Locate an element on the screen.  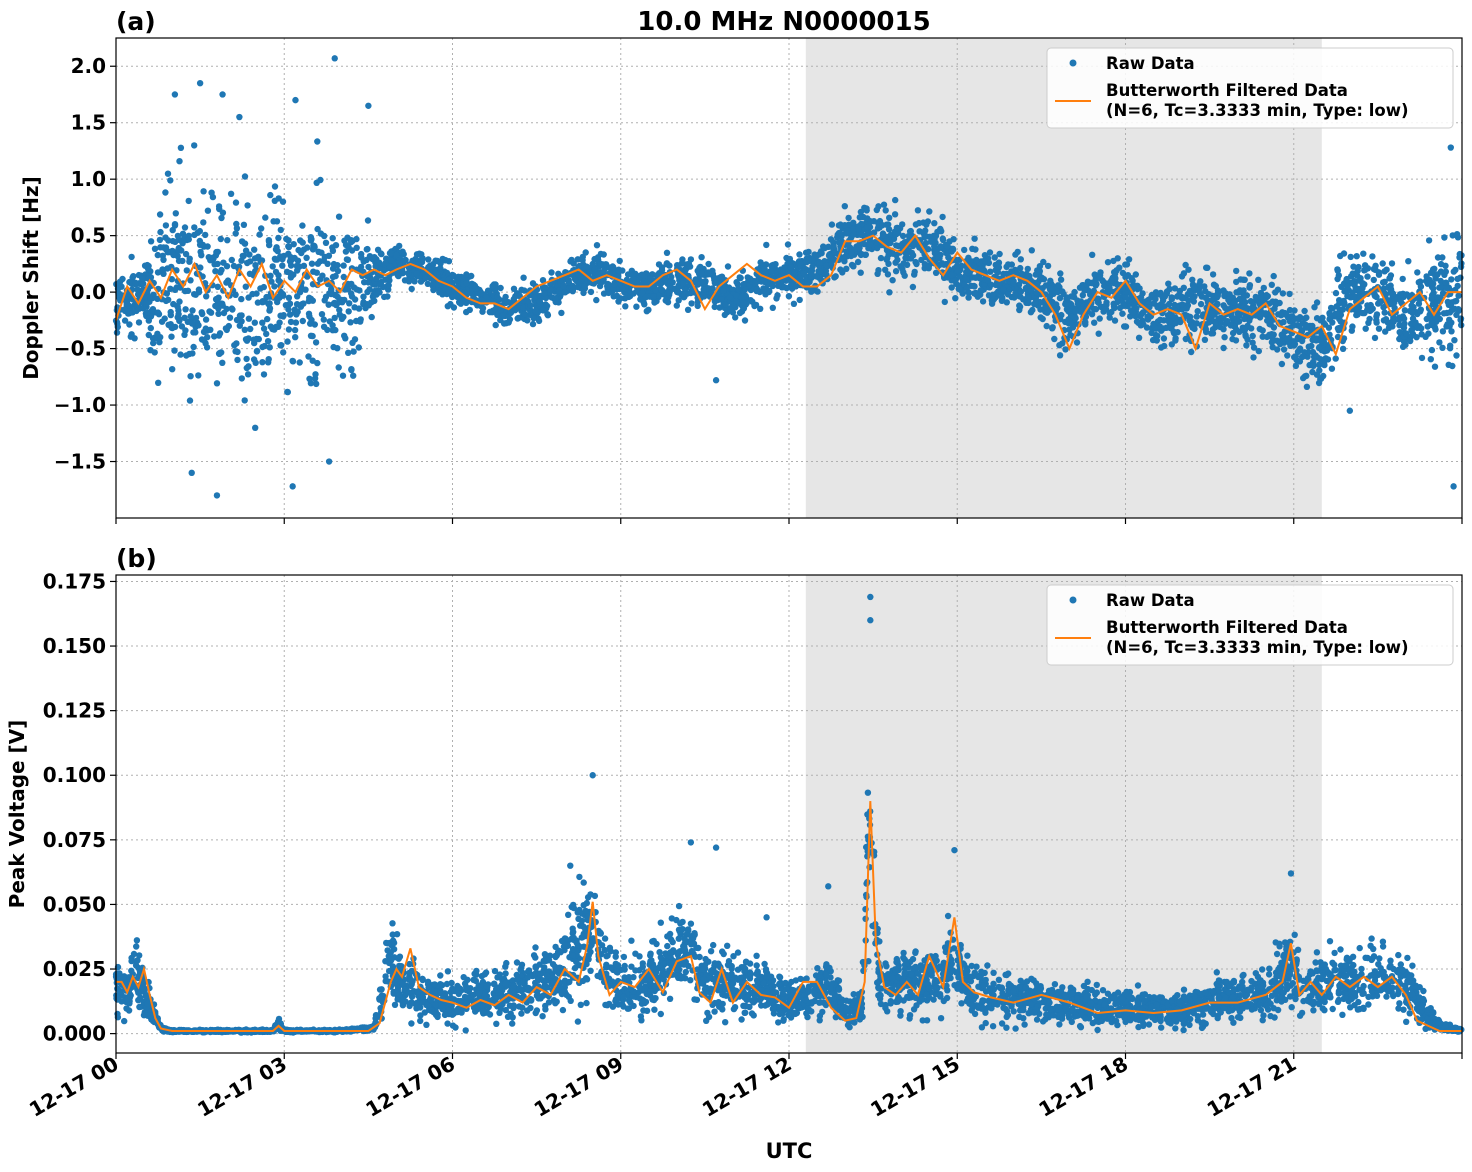
panel-label: (a) is located at coordinates (136, 21).